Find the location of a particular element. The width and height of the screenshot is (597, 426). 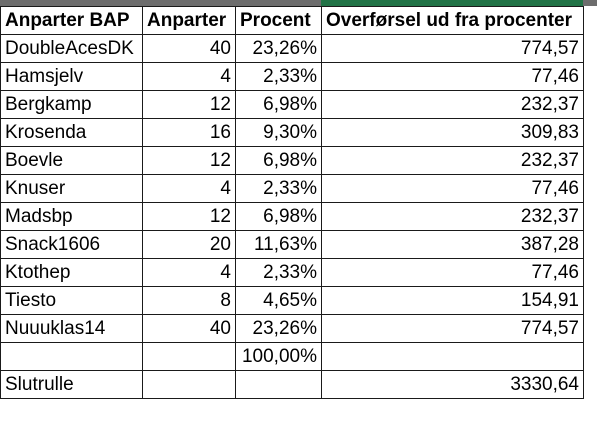

anparter-cell: 8 is located at coordinates (189, 300).